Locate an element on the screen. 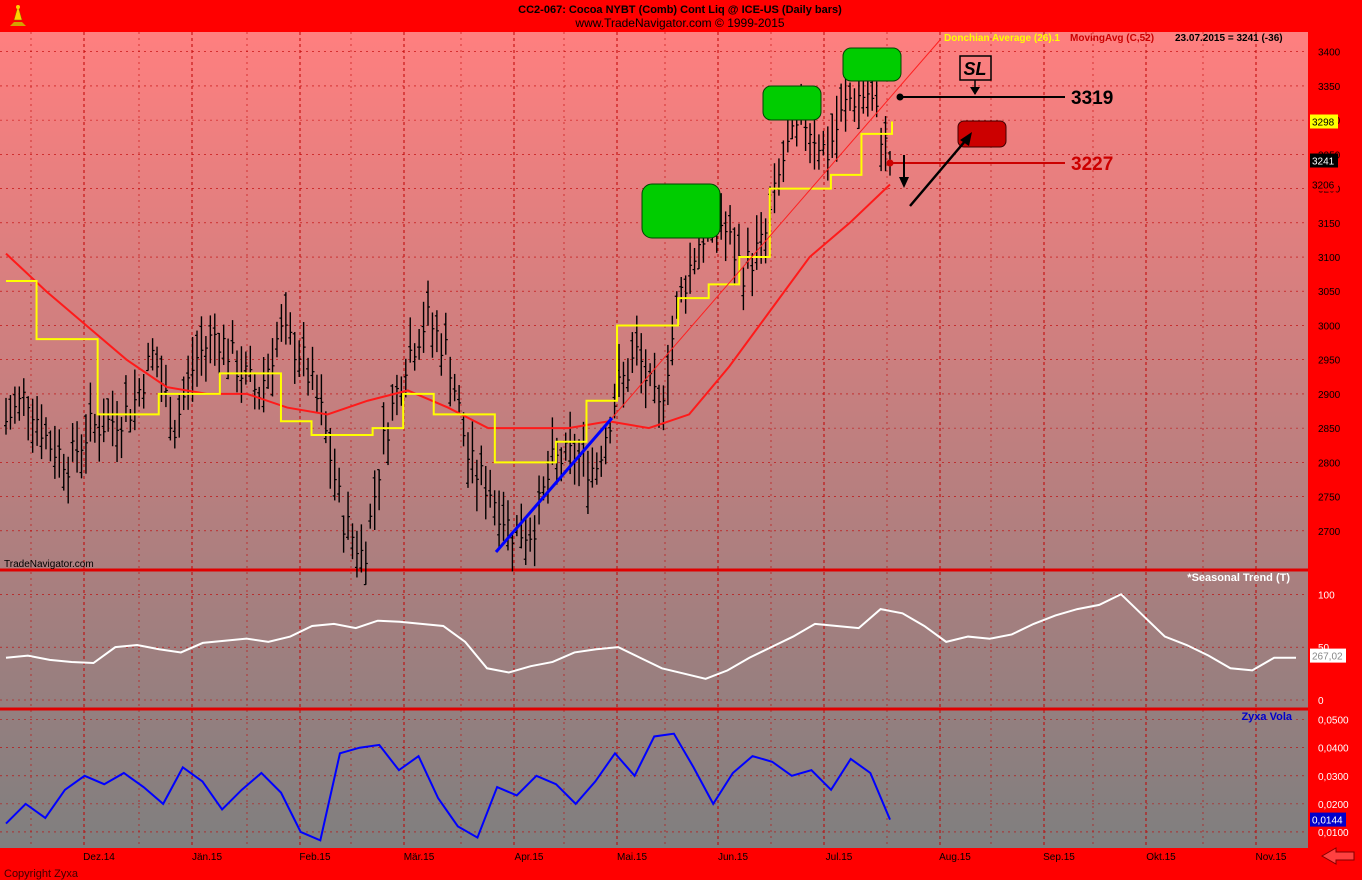 This screenshot has width=1362, height=880. value-tag-text: 3206 is located at coordinates (1323, 185).